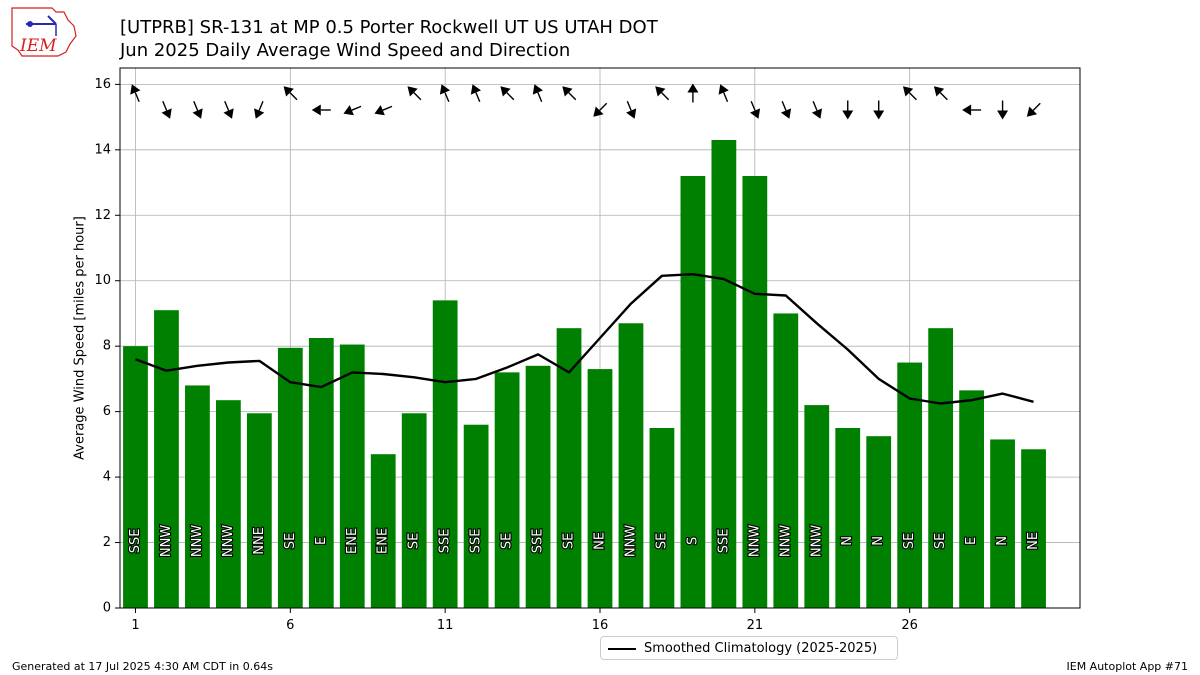 This screenshot has width=1200, height=675. Describe the element at coordinates (600, 625) in the screenshot. I see `x-tick-label: 16` at that location.